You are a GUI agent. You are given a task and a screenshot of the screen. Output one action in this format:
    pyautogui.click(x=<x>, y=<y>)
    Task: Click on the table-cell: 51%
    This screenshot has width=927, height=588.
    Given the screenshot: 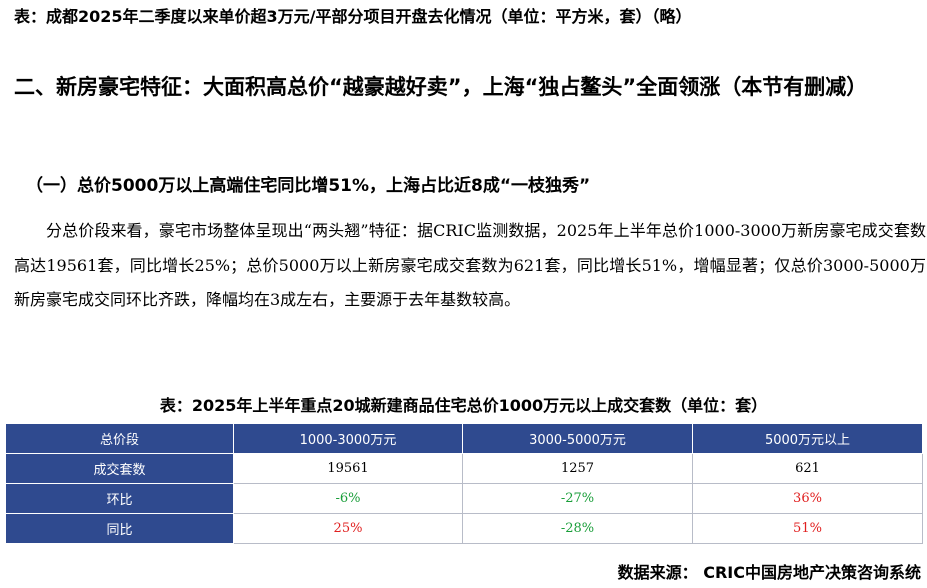 What is the action you would take?
    pyautogui.click(x=807, y=528)
    